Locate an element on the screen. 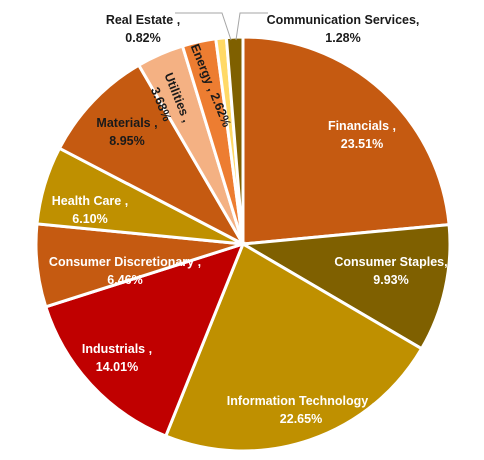  leader-communication-services is located at coordinates (251, 26).